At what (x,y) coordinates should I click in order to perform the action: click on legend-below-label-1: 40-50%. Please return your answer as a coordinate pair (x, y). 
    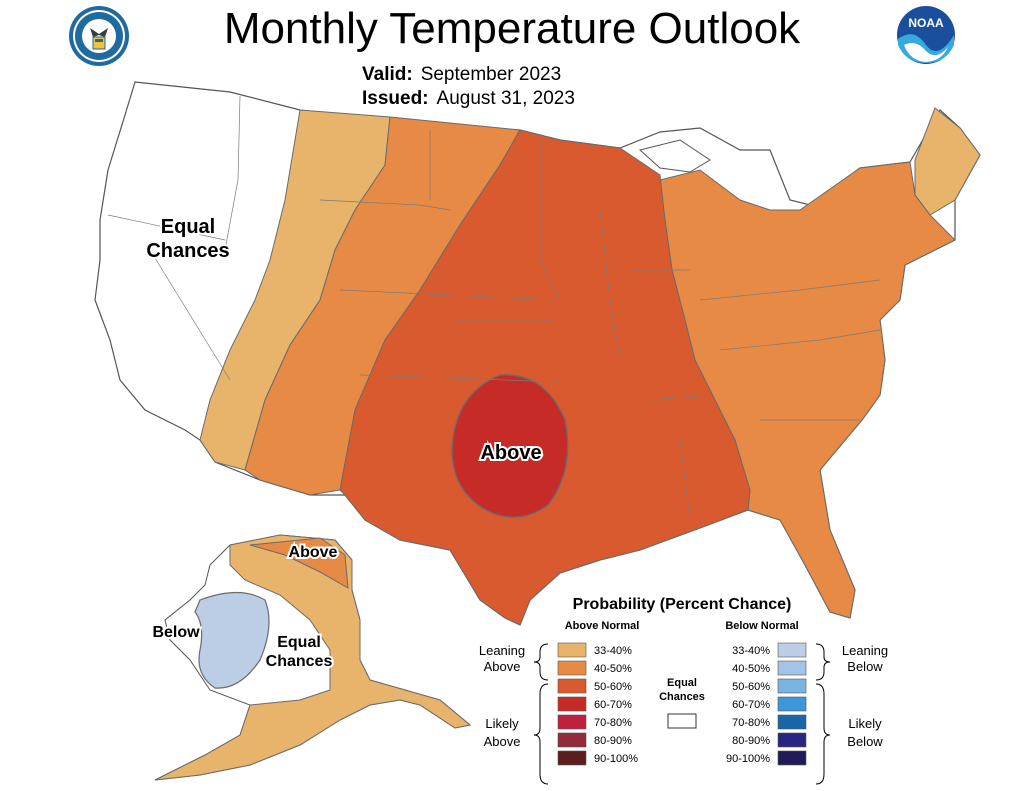
    Looking at the image, I should click on (751, 669).